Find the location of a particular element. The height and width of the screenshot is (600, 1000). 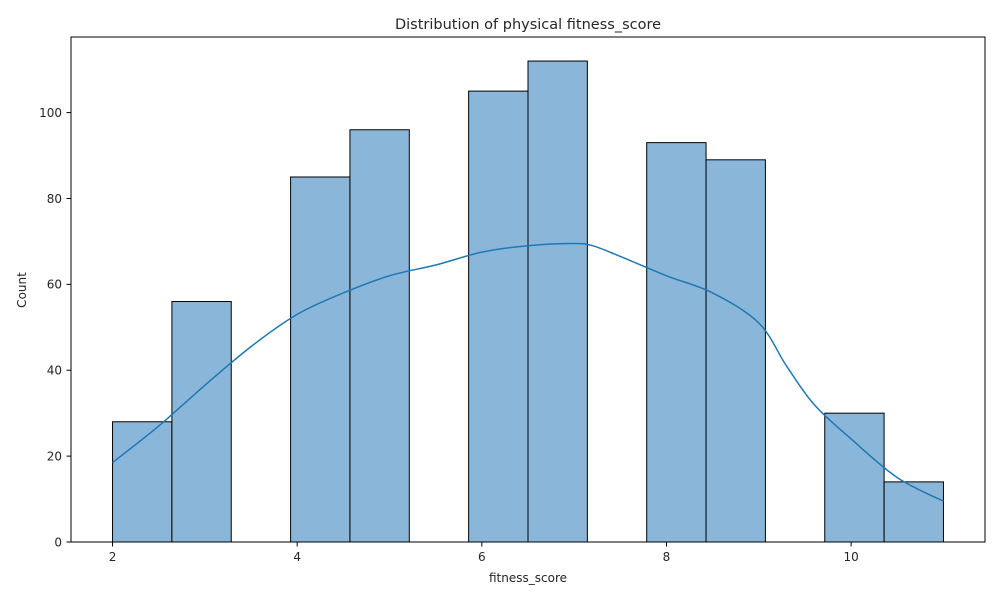

x-tick-label: 4 is located at coordinates (297, 557).